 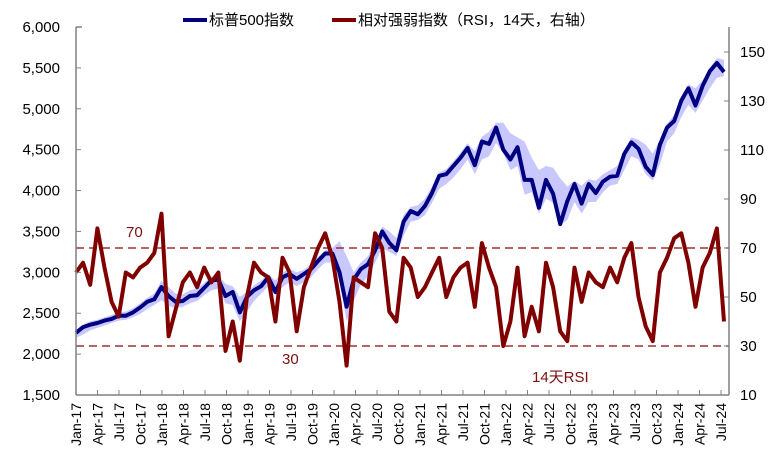 I want to click on right-axis-tick-label: 10, so click(x=748, y=395).